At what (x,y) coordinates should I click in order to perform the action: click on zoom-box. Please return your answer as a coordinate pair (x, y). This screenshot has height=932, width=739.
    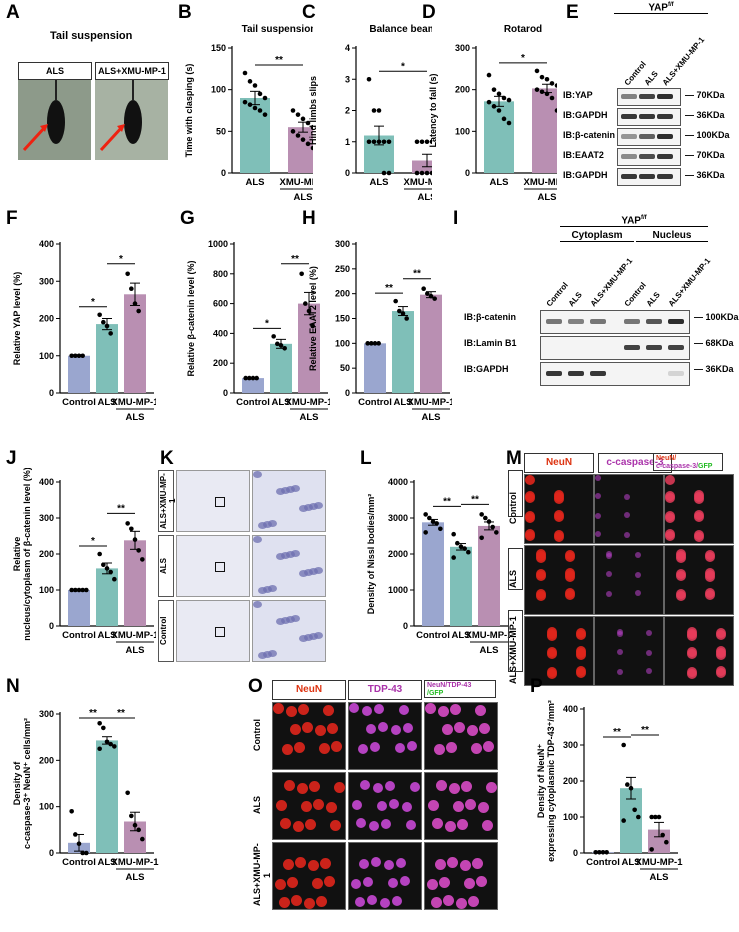
    Looking at the image, I should click on (220, 502).